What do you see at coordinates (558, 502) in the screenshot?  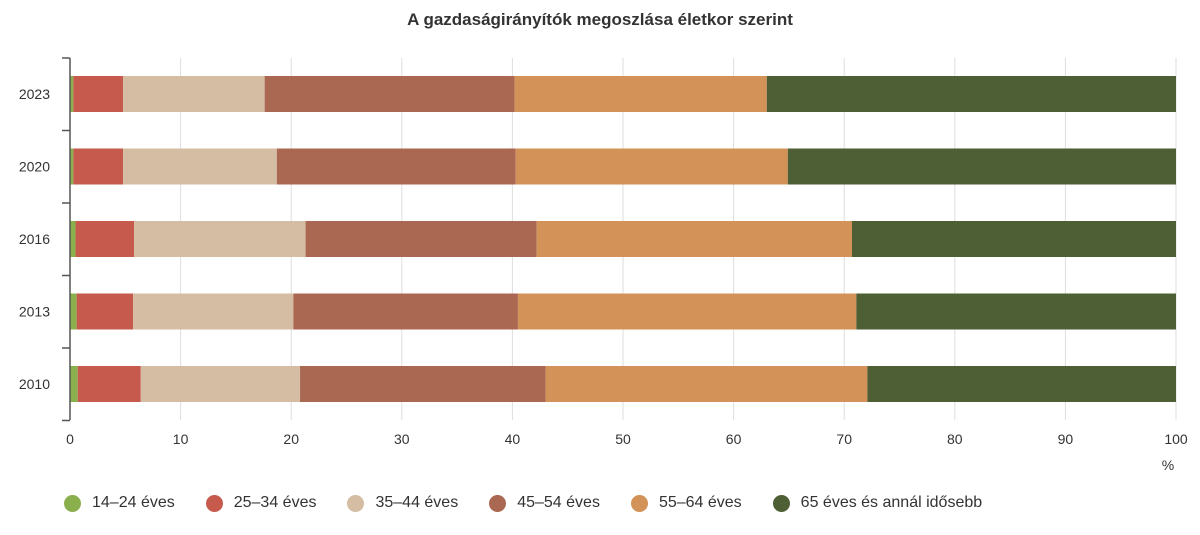 I see `legend-label: 45–54 éves` at bounding box center [558, 502].